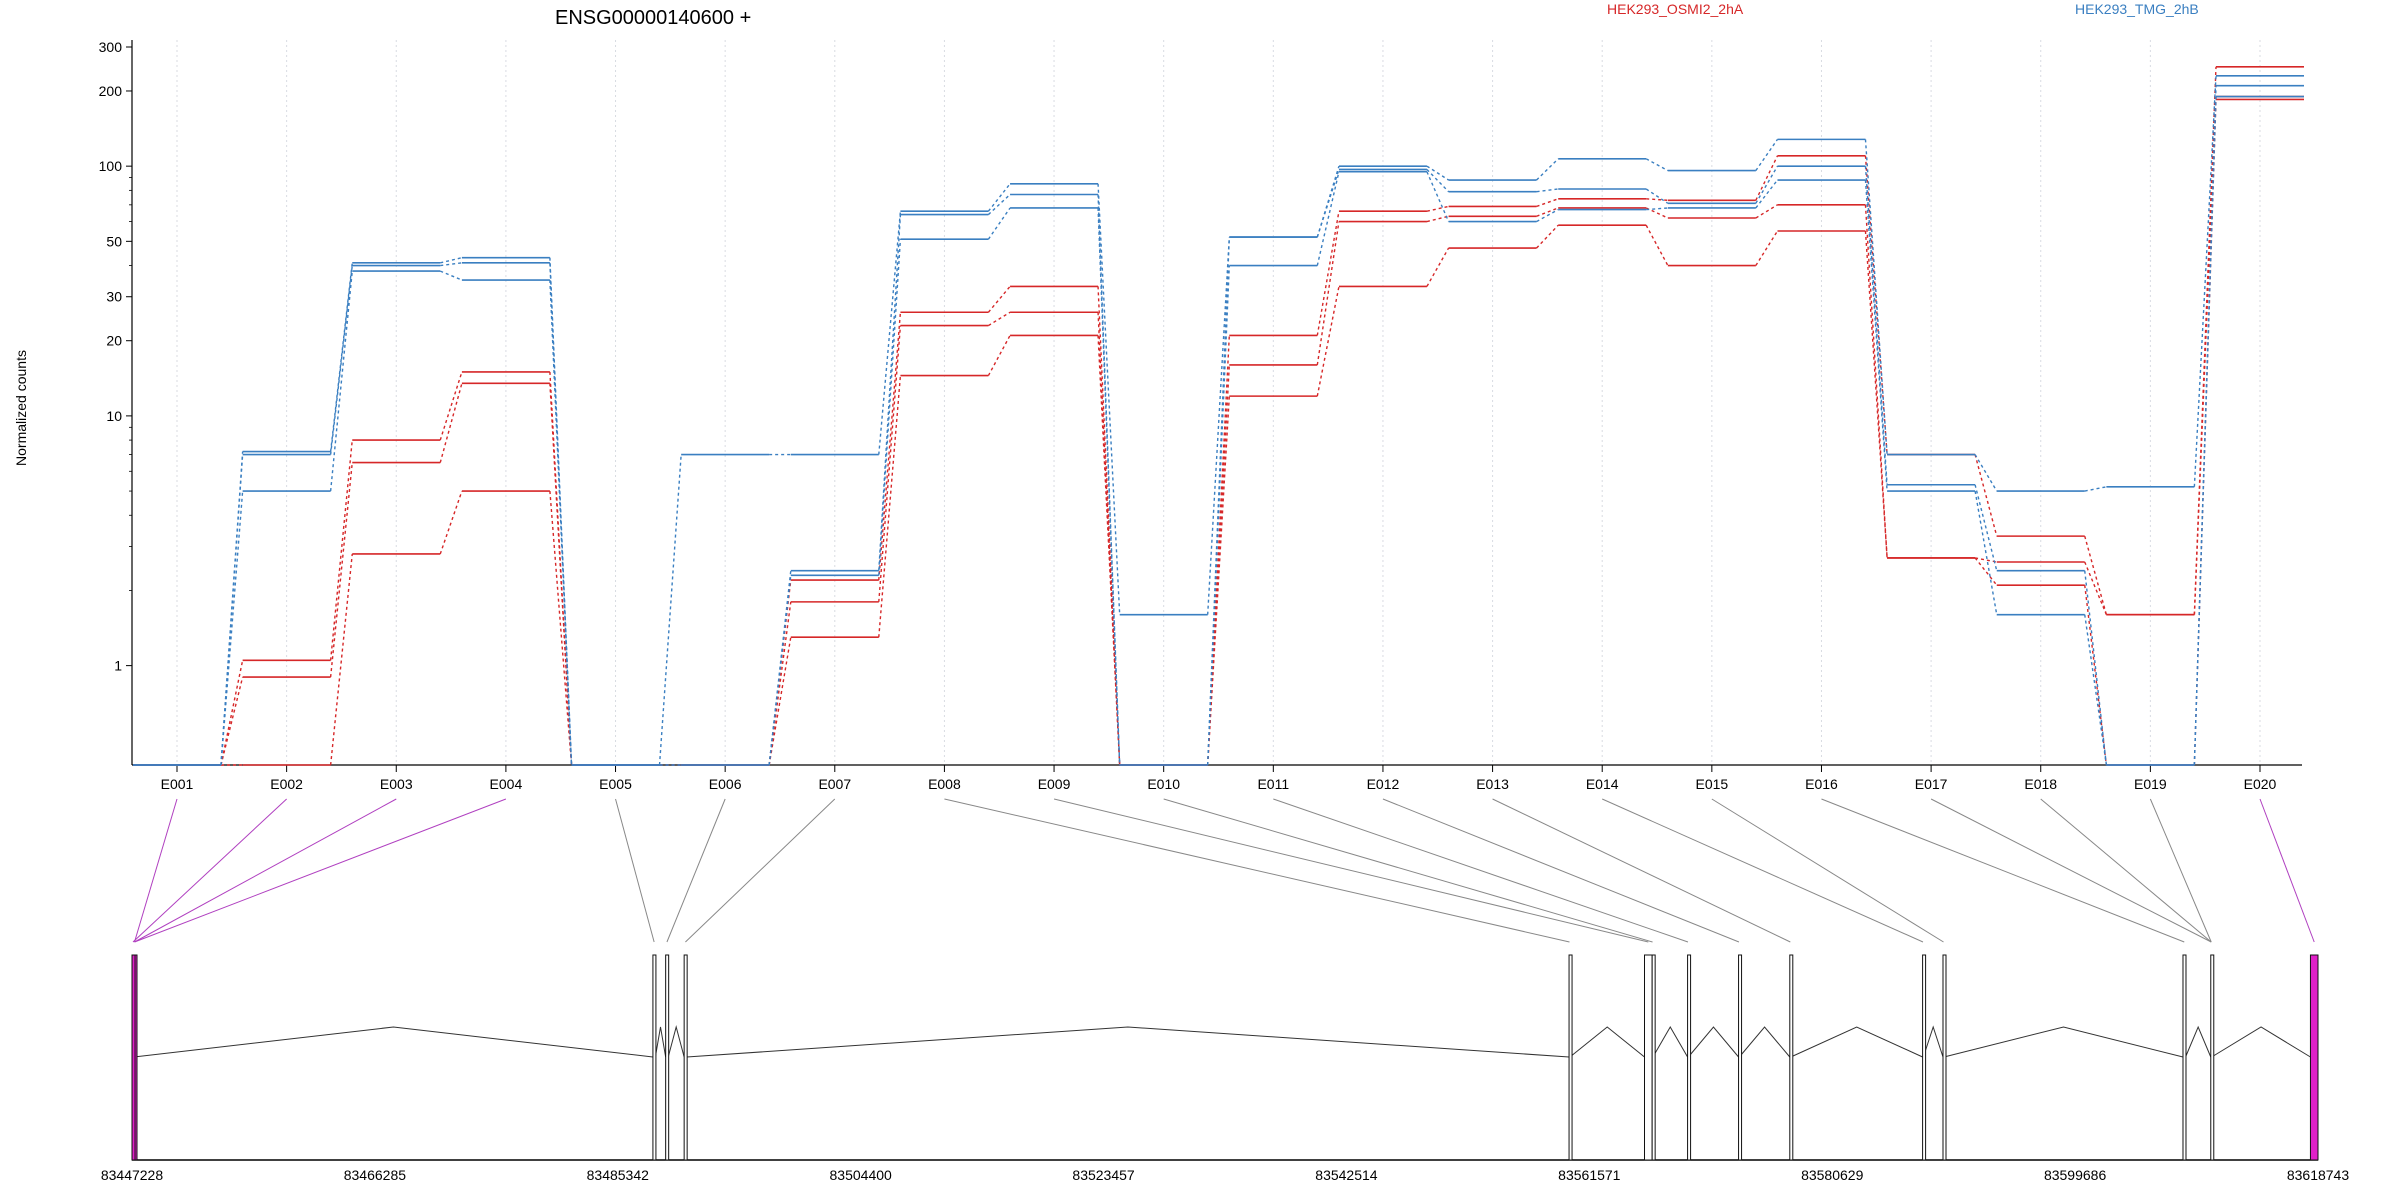  I want to click on x-tick-label-E016: E016, so click(1821, 784).